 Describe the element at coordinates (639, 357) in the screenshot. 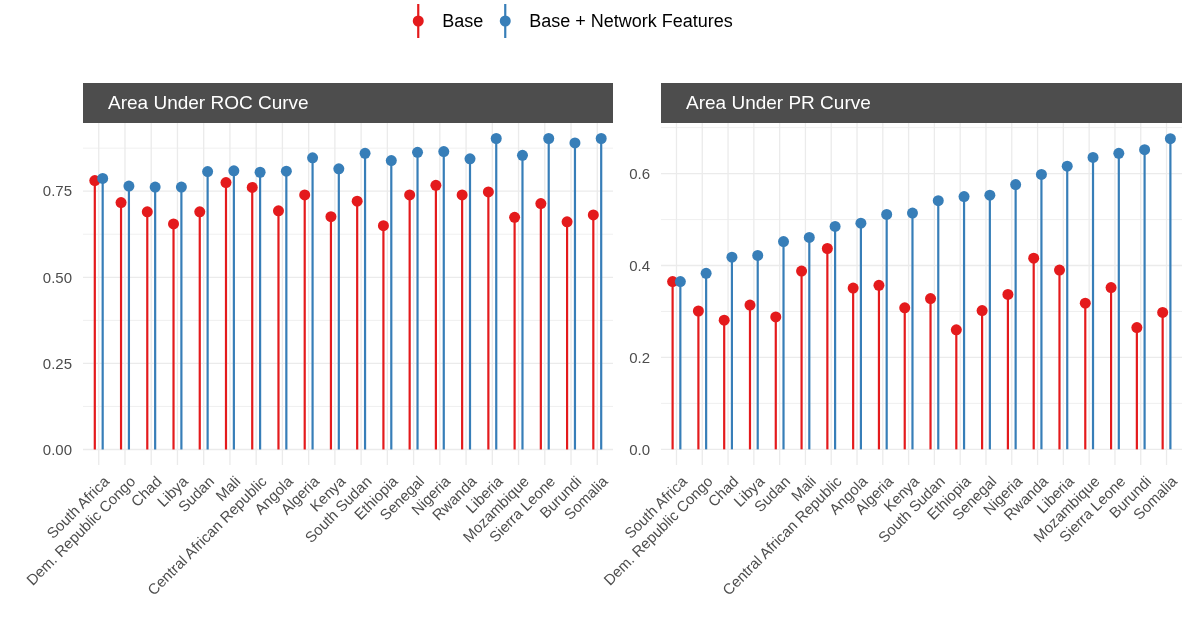

I see `y-tick-label: 0.2` at that location.